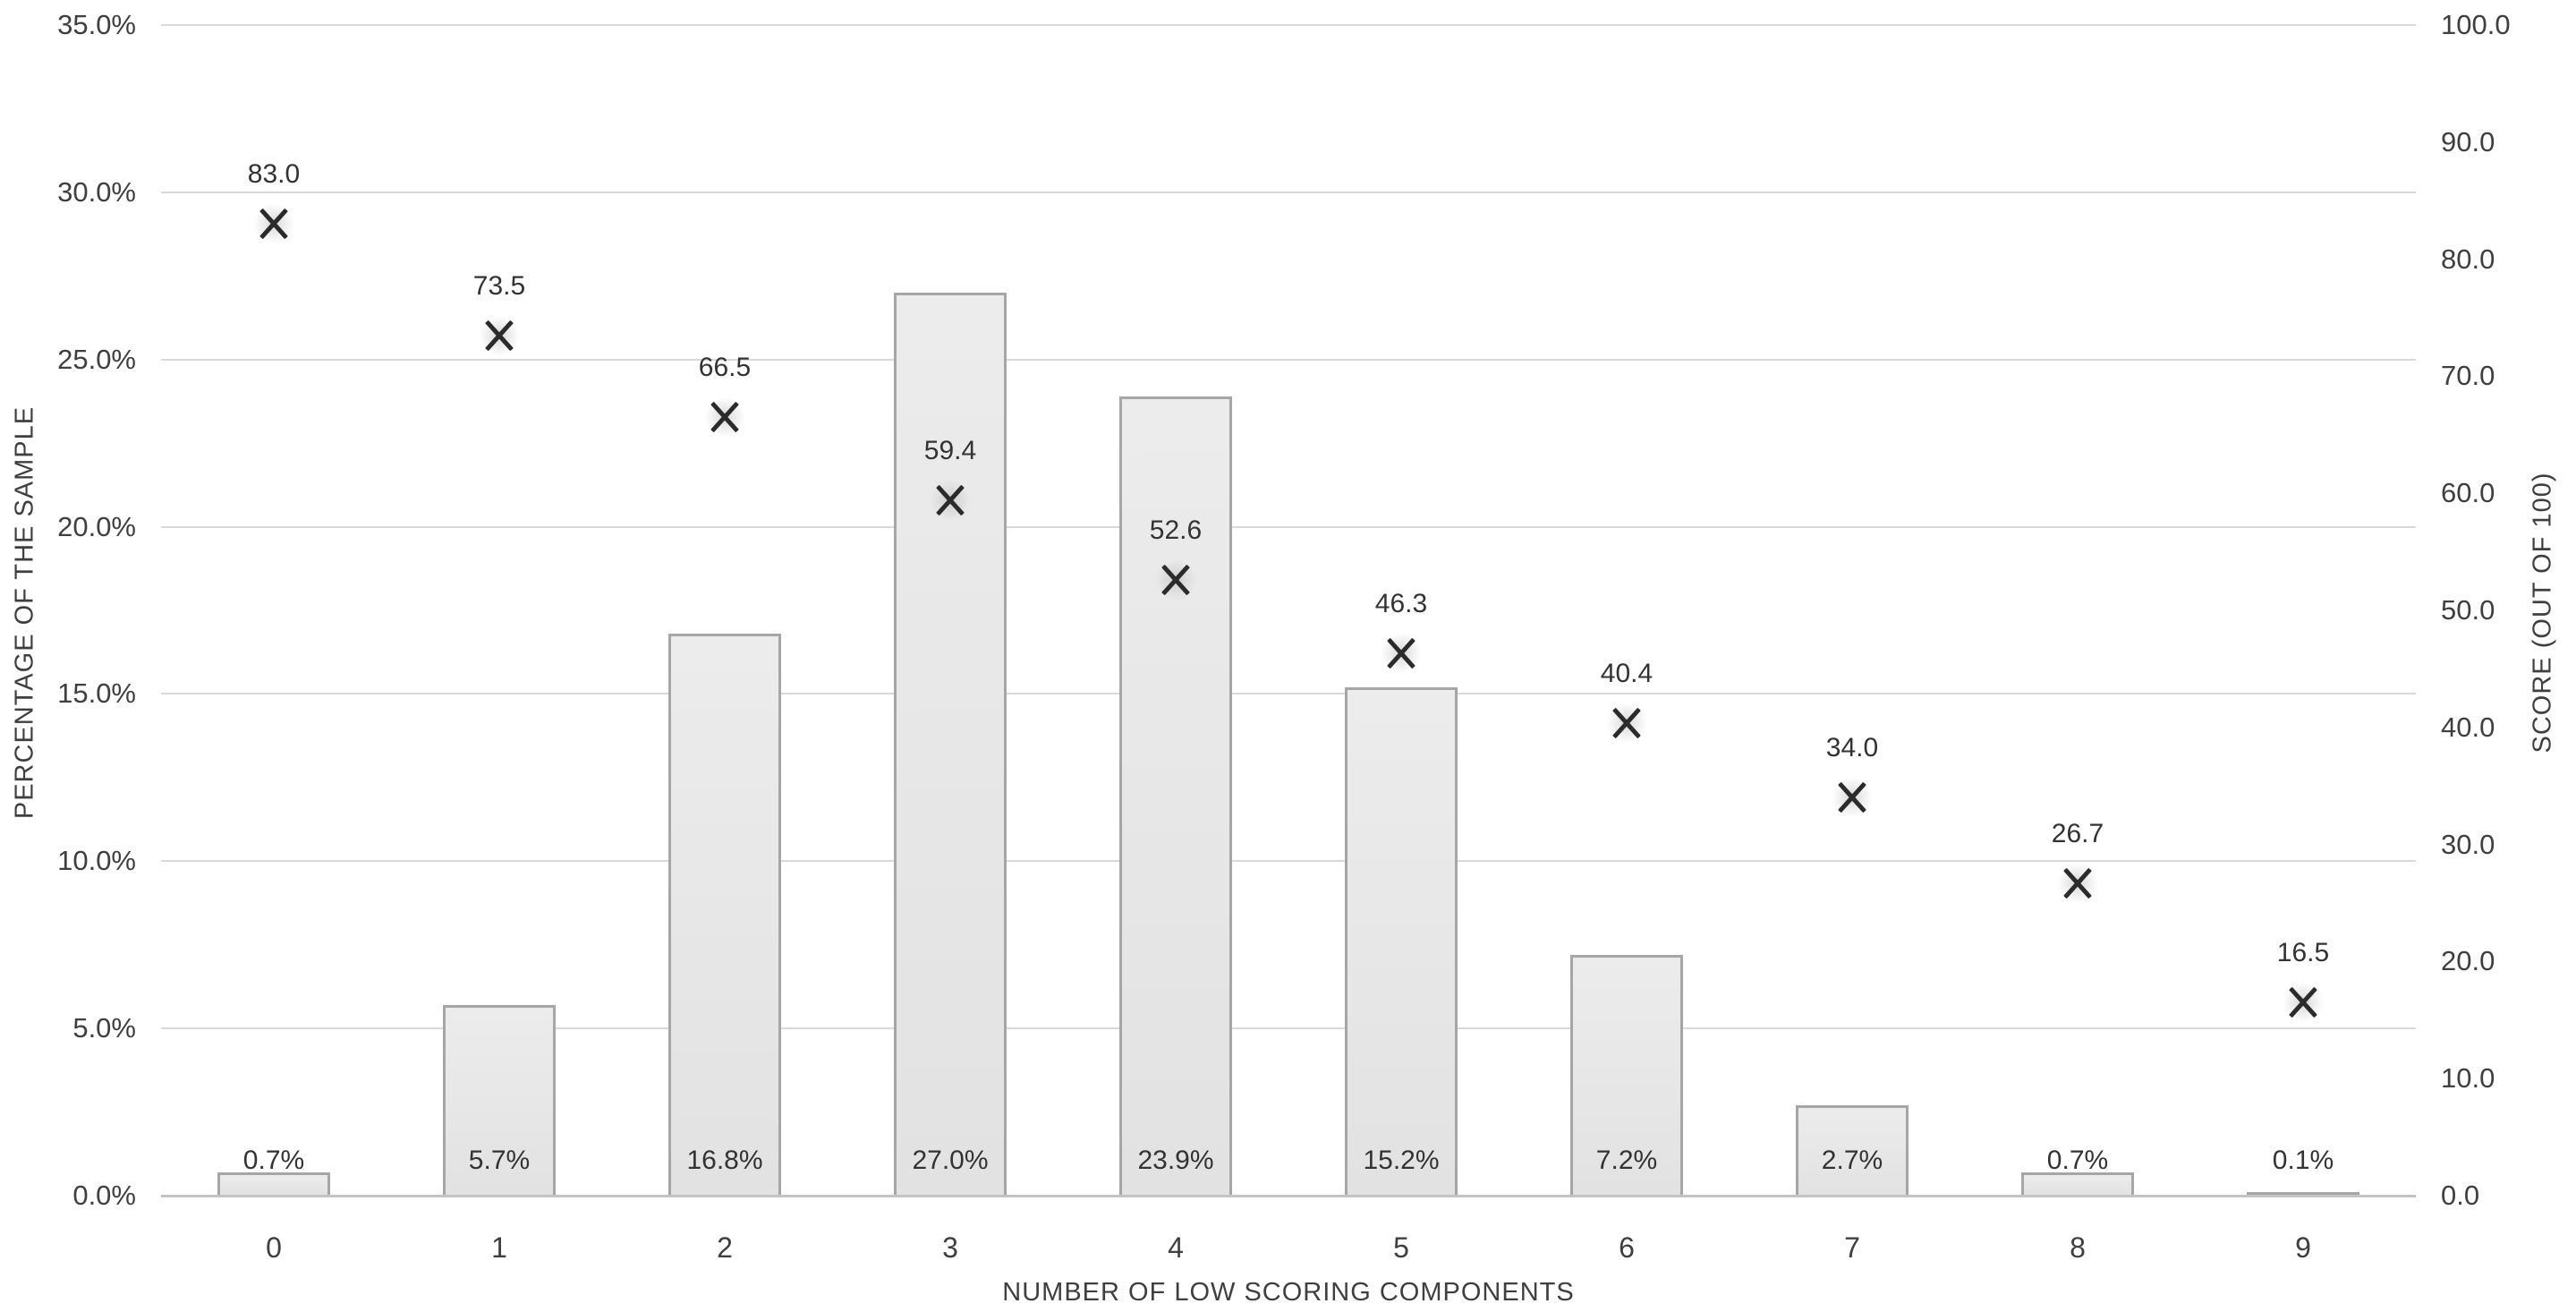 The image size is (2576, 1312). Describe the element at coordinates (96, 861) in the screenshot. I see `left-axis-tick-label: 10.0%` at that location.